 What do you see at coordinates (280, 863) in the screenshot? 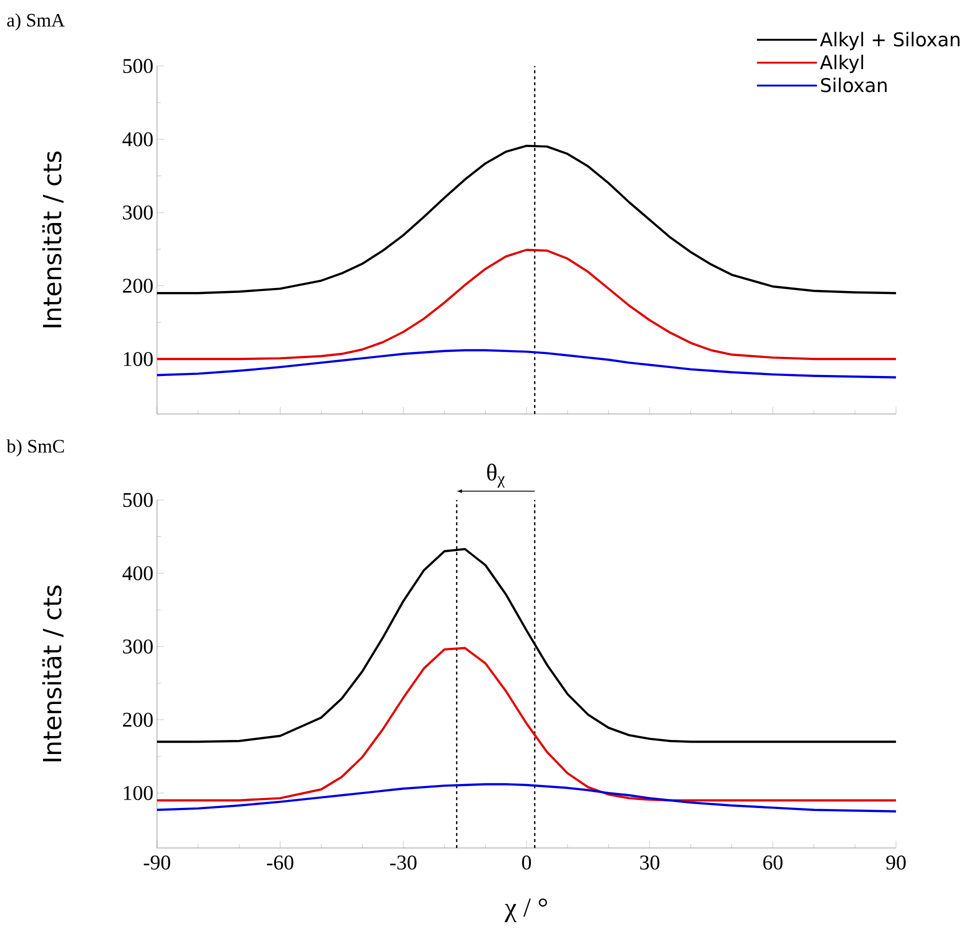
I see `x-tick-label: -60` at bounding box center [280, 863].